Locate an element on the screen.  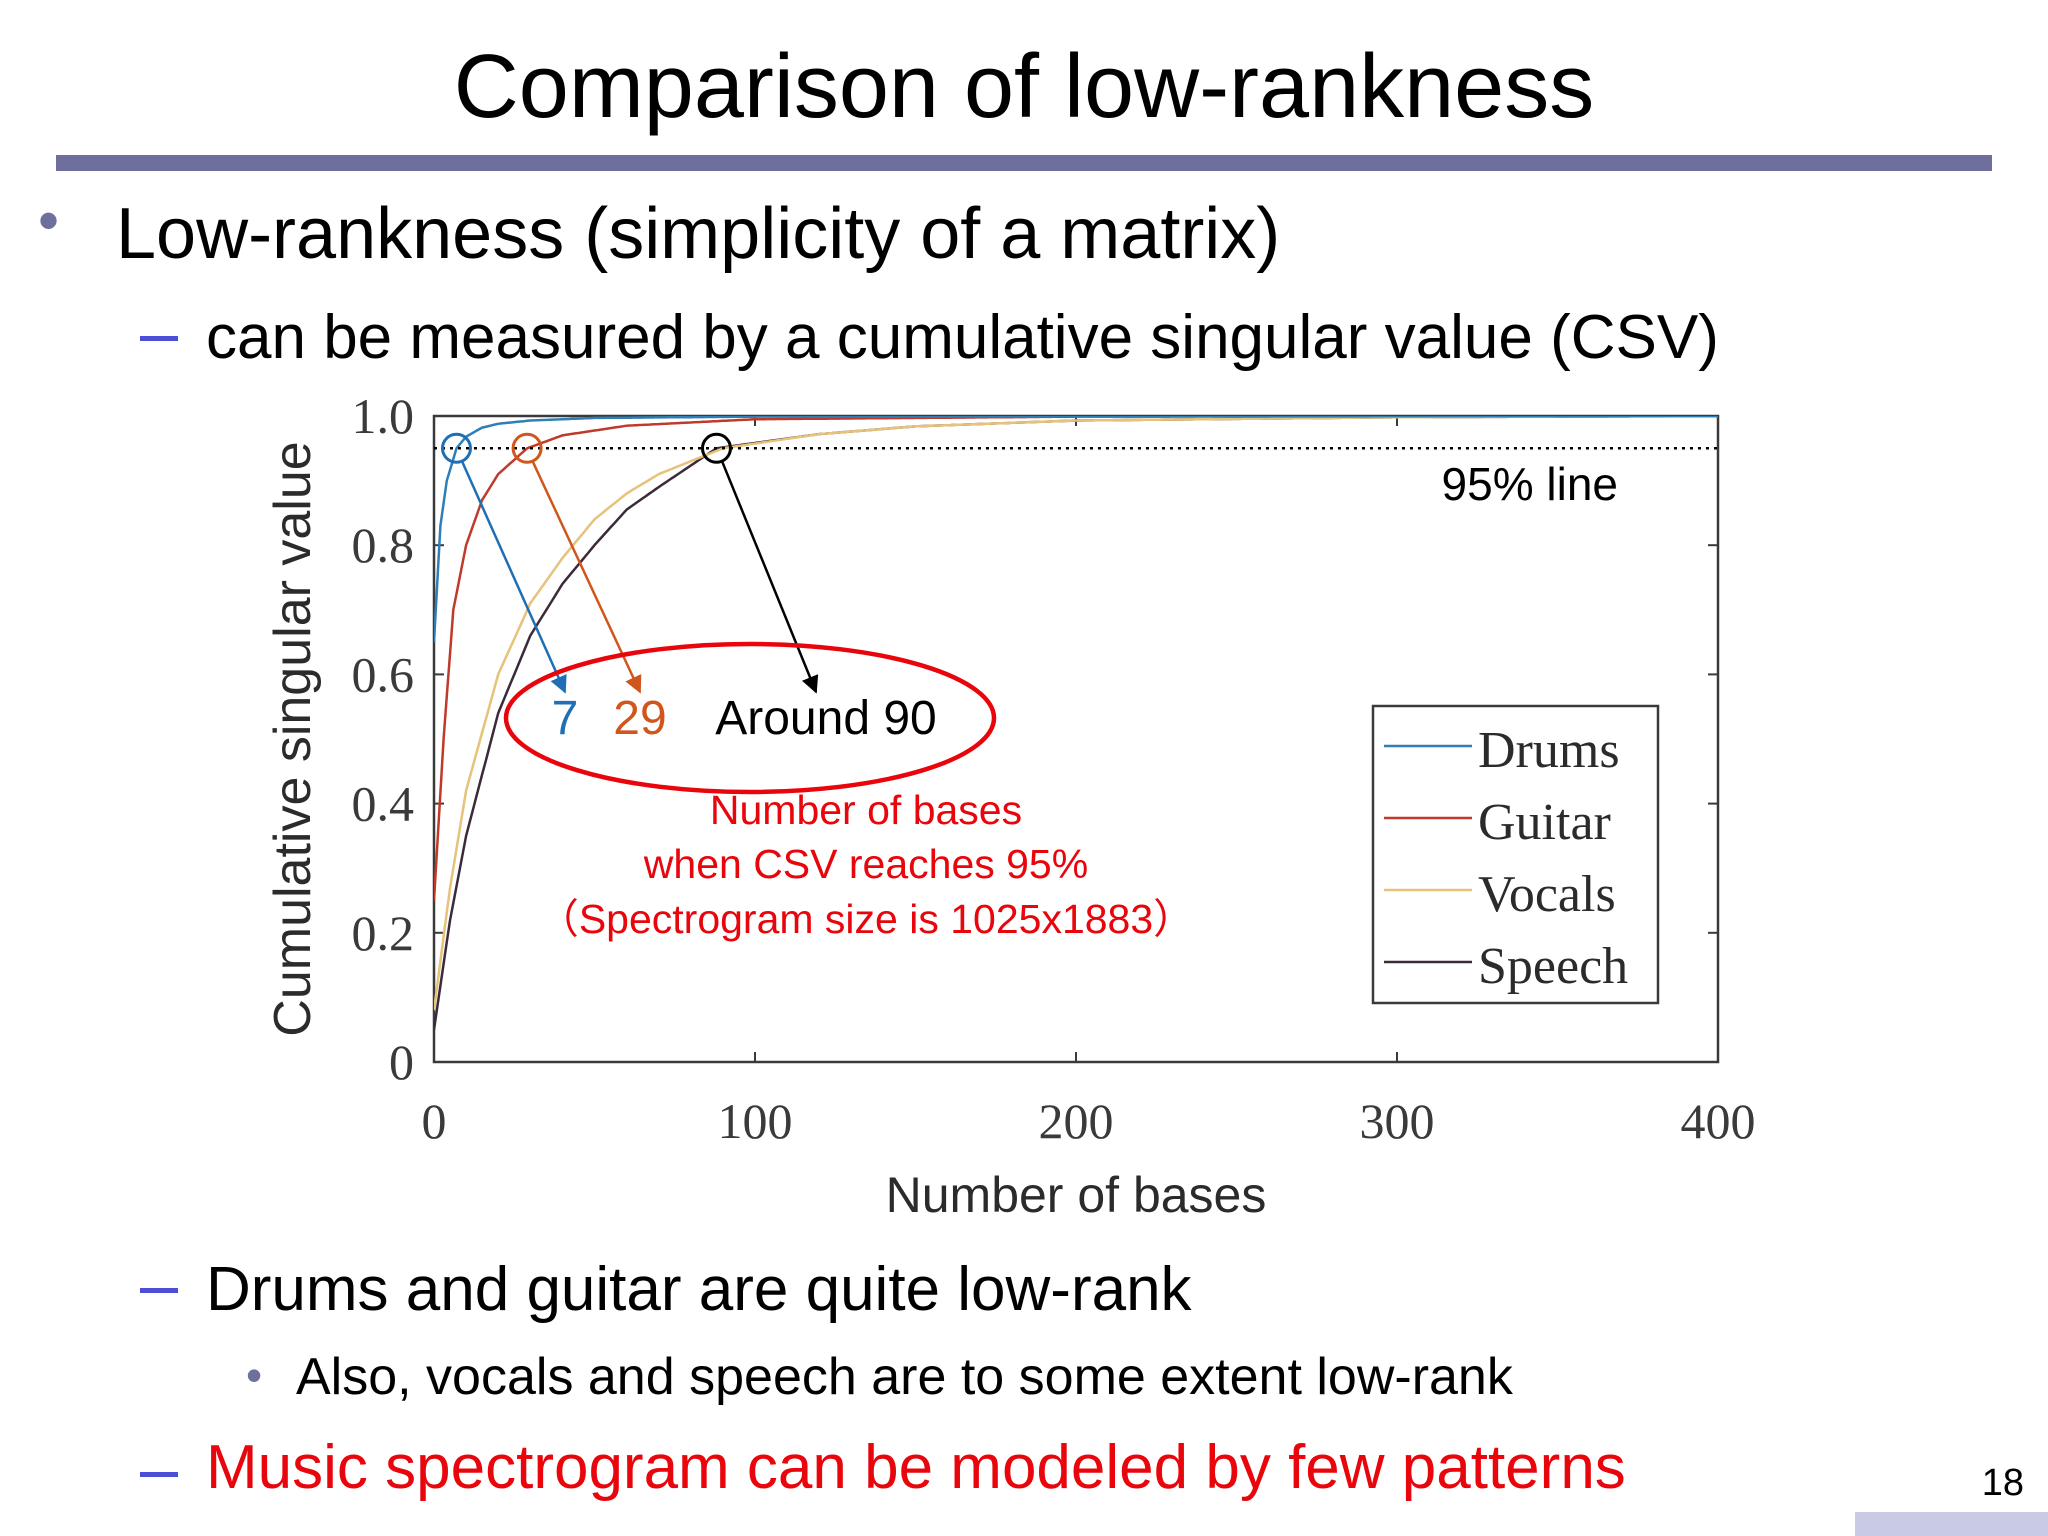
x-tick-labels: 0 100 200 300 400 is located at coordinates (1089, 1121).